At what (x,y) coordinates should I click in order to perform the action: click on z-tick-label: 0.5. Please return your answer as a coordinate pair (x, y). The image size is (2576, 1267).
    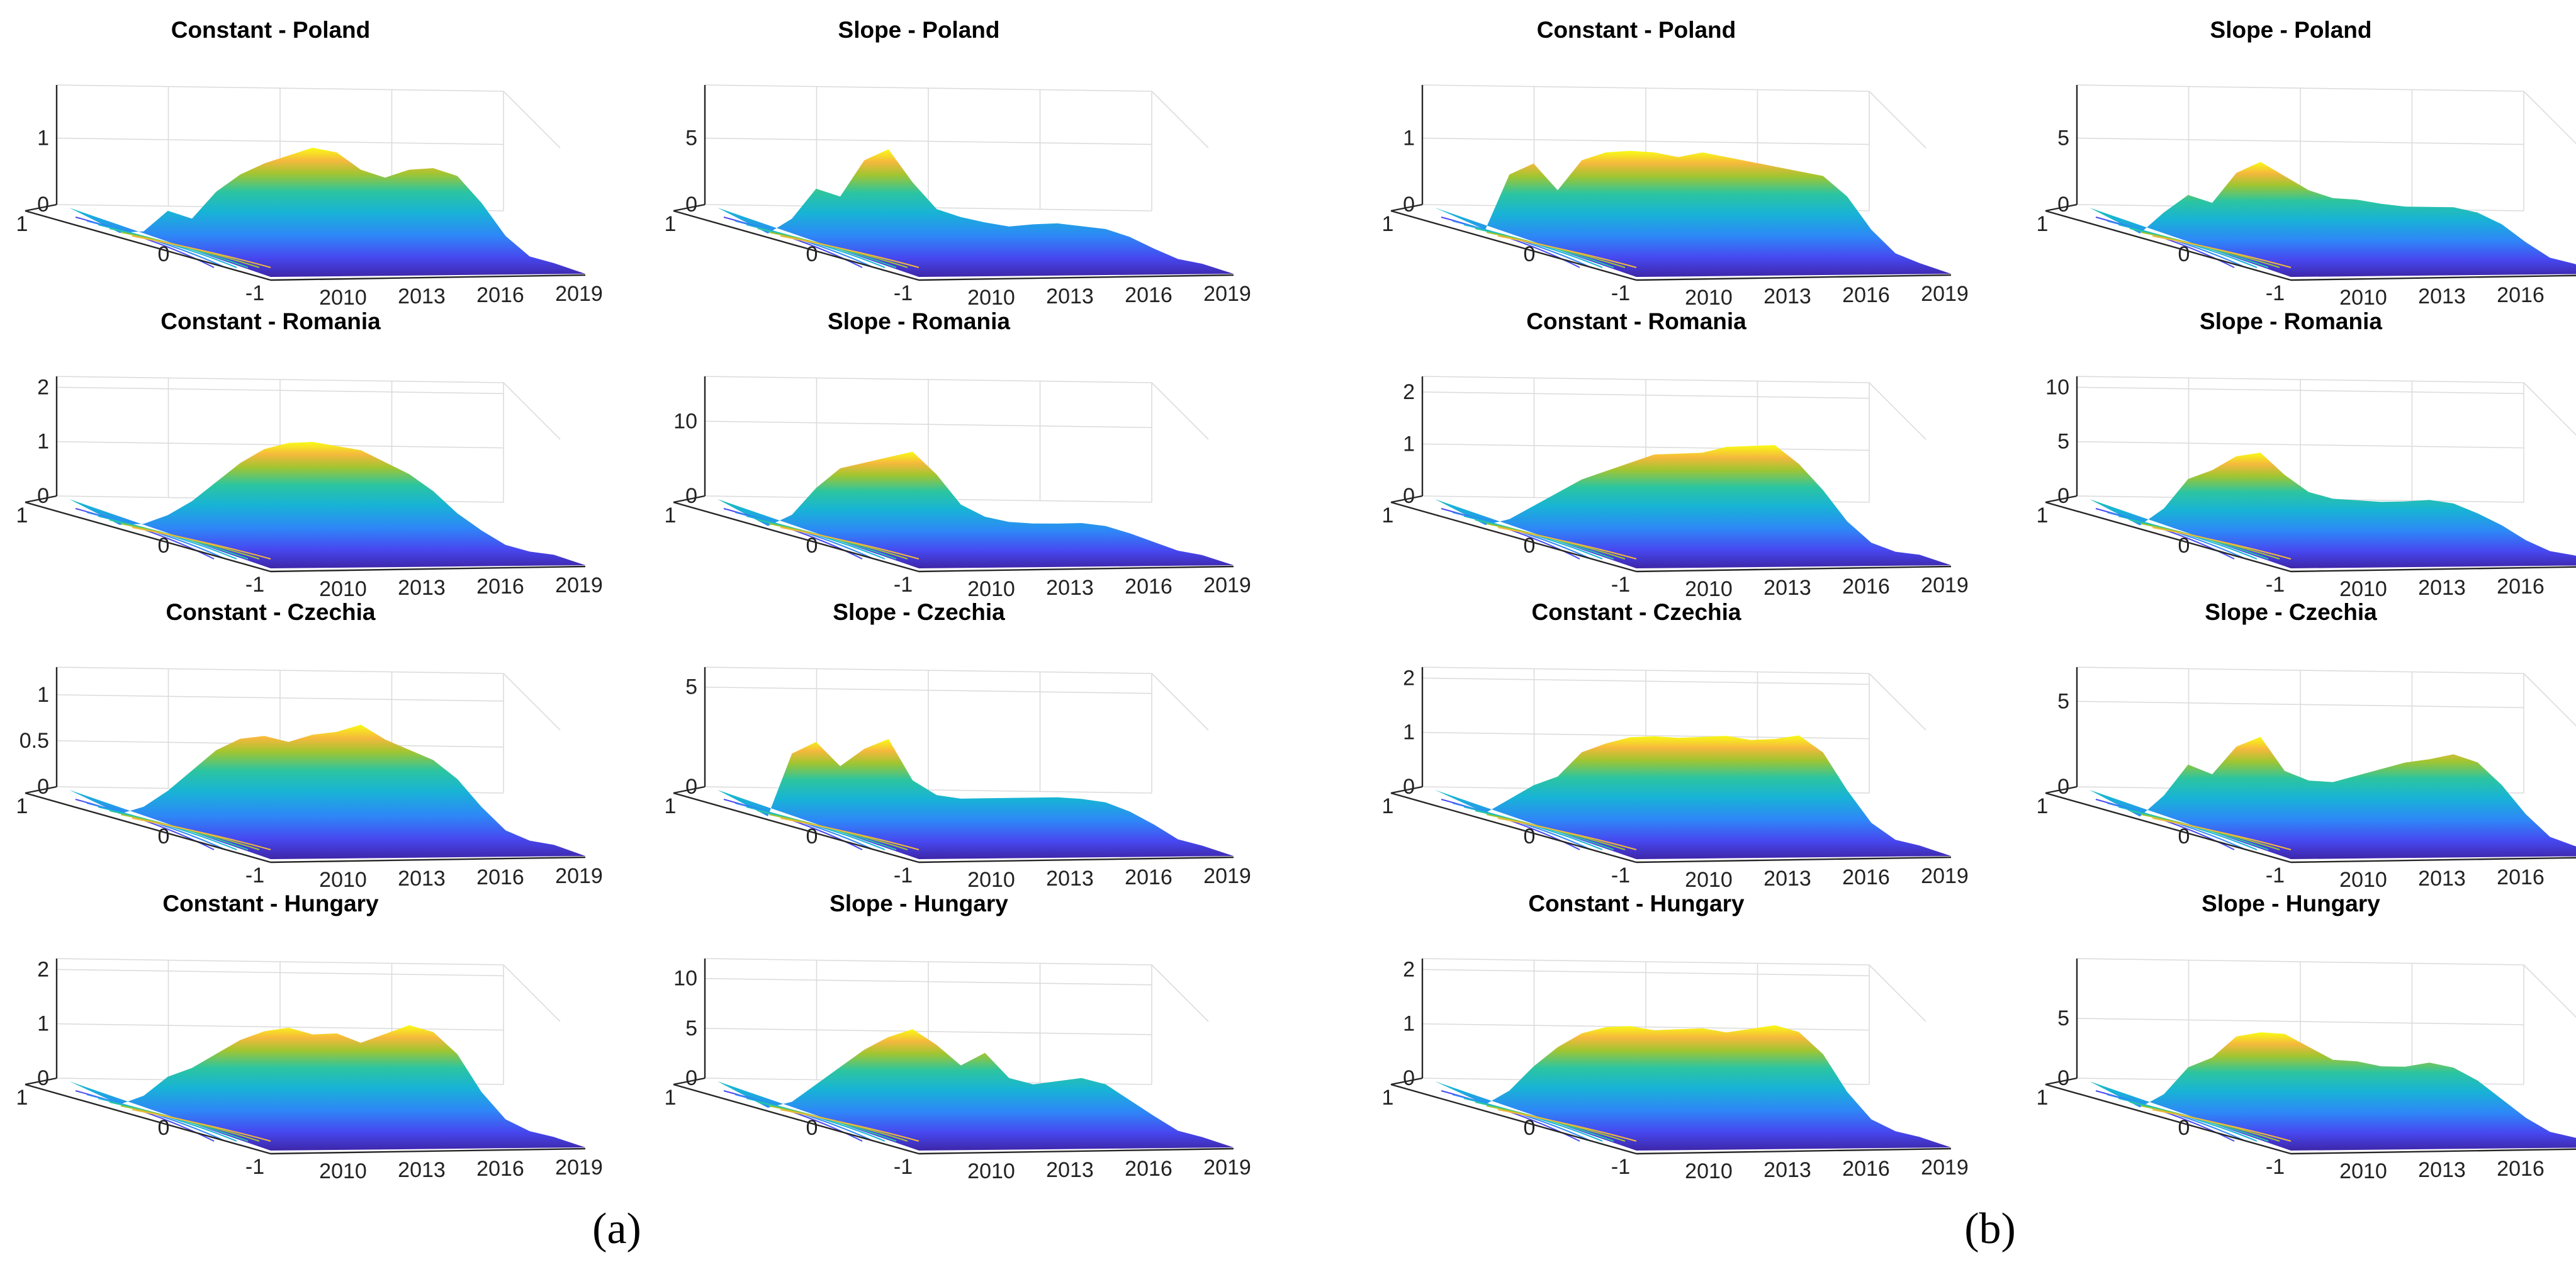
    Looking at the image, I should click on (34, 741).